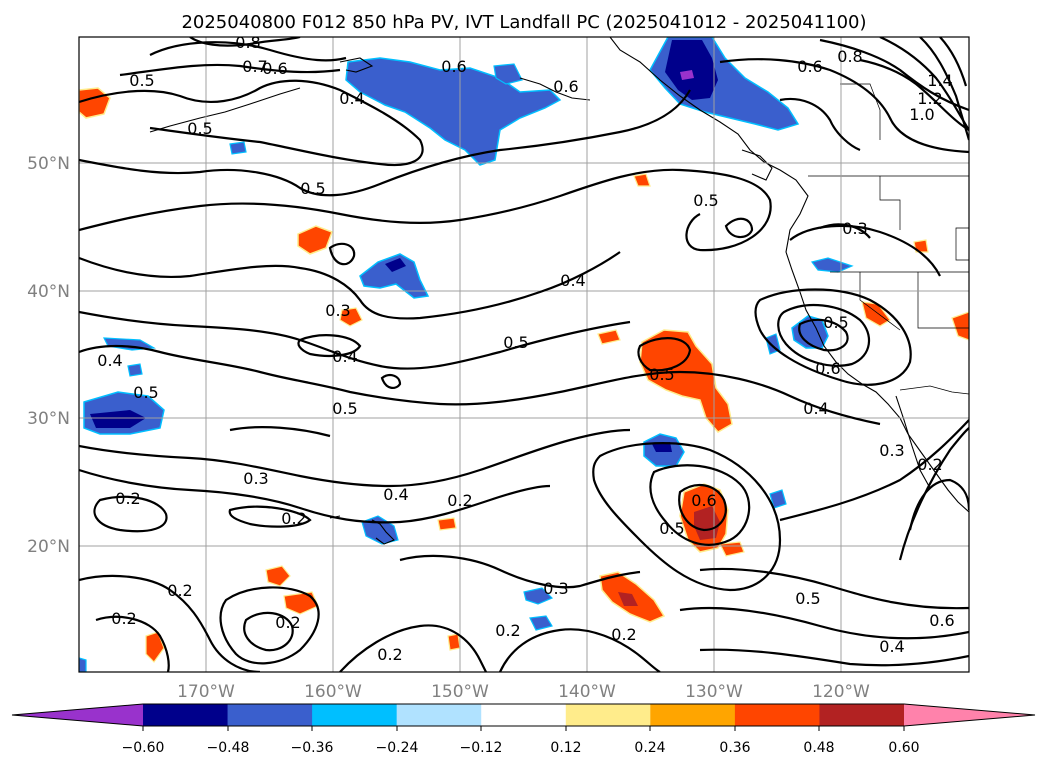  What do you see at coordinates (628, 599) in the screenshot?
I see `pv-positive-18n-core` at bounding box center [628, 599].